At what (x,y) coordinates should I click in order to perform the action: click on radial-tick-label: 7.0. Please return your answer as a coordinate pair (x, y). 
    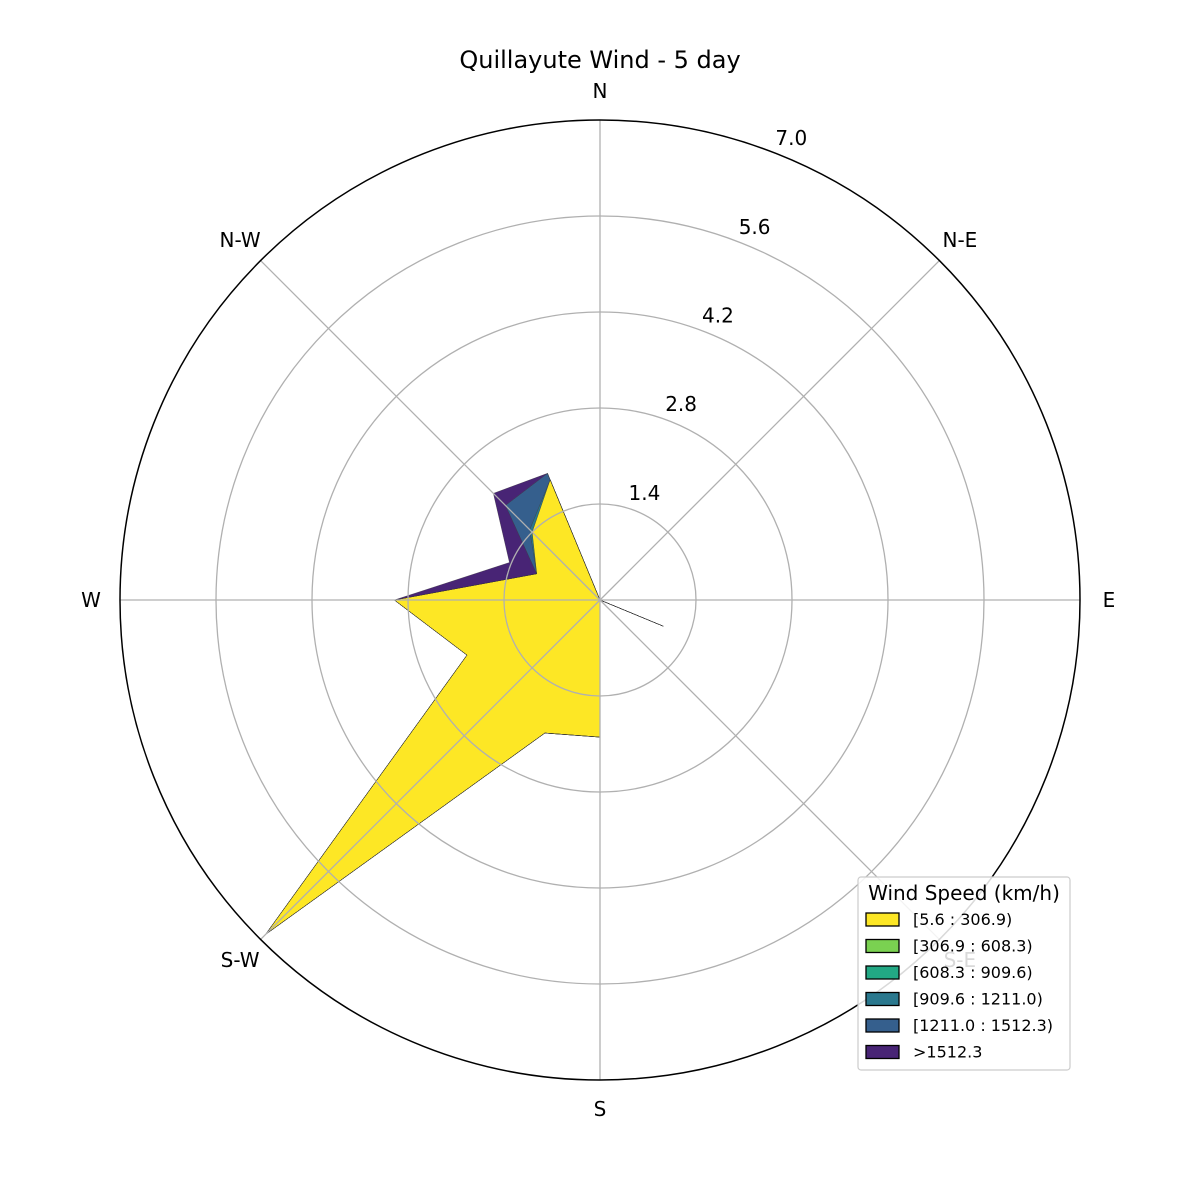
    Looking at the image, I should click on (791, 138).